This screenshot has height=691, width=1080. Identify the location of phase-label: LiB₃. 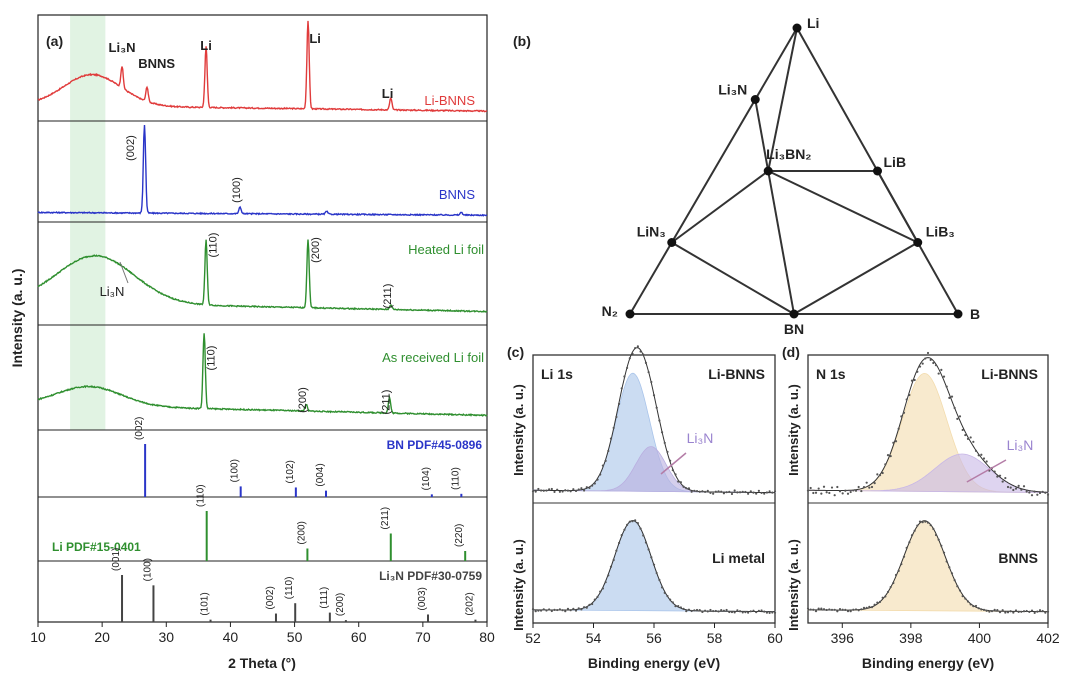
(940, 232).